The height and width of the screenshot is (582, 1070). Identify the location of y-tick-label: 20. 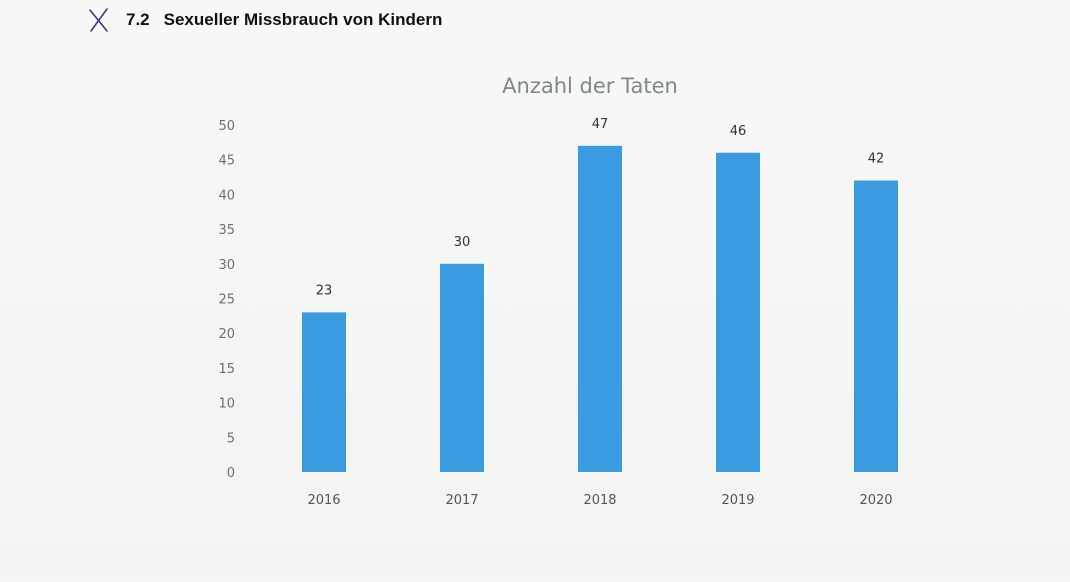
(226, 334).